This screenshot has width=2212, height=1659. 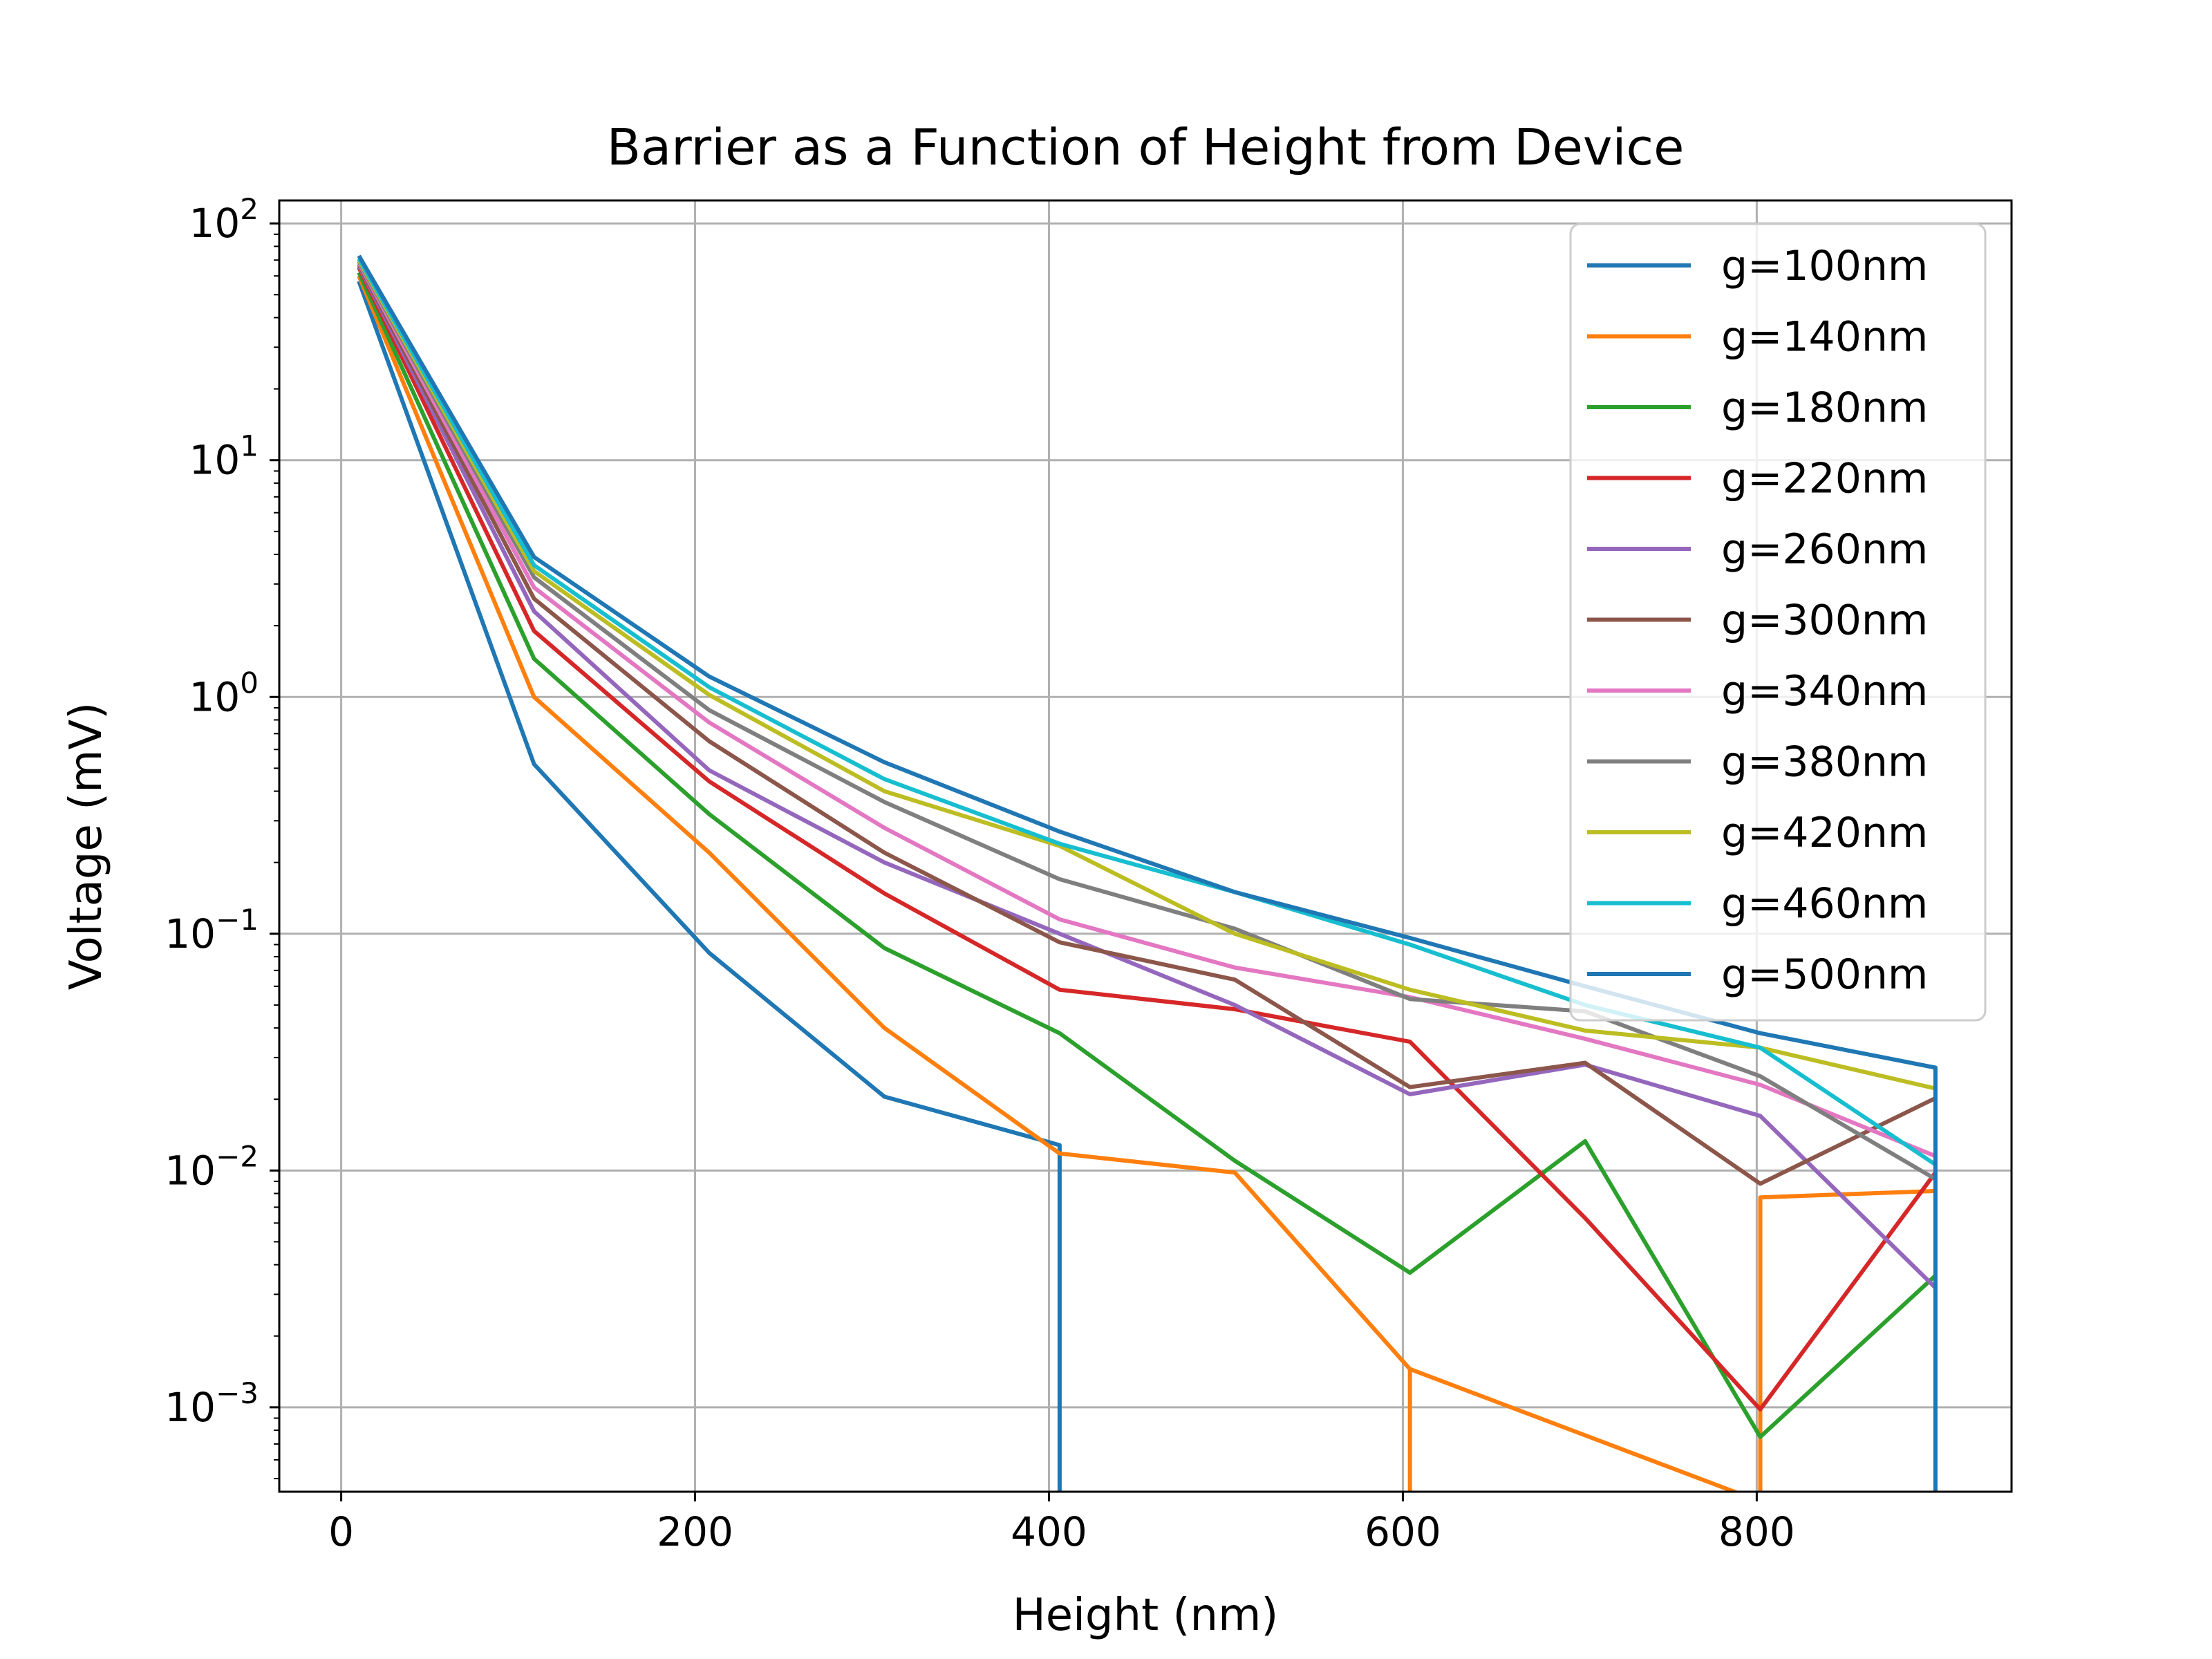 What do you see at coordinates (1146, 1615) in the screenshot?
I see `x-axis-label: Height (nm)` at bounding box center [1146, 1615].